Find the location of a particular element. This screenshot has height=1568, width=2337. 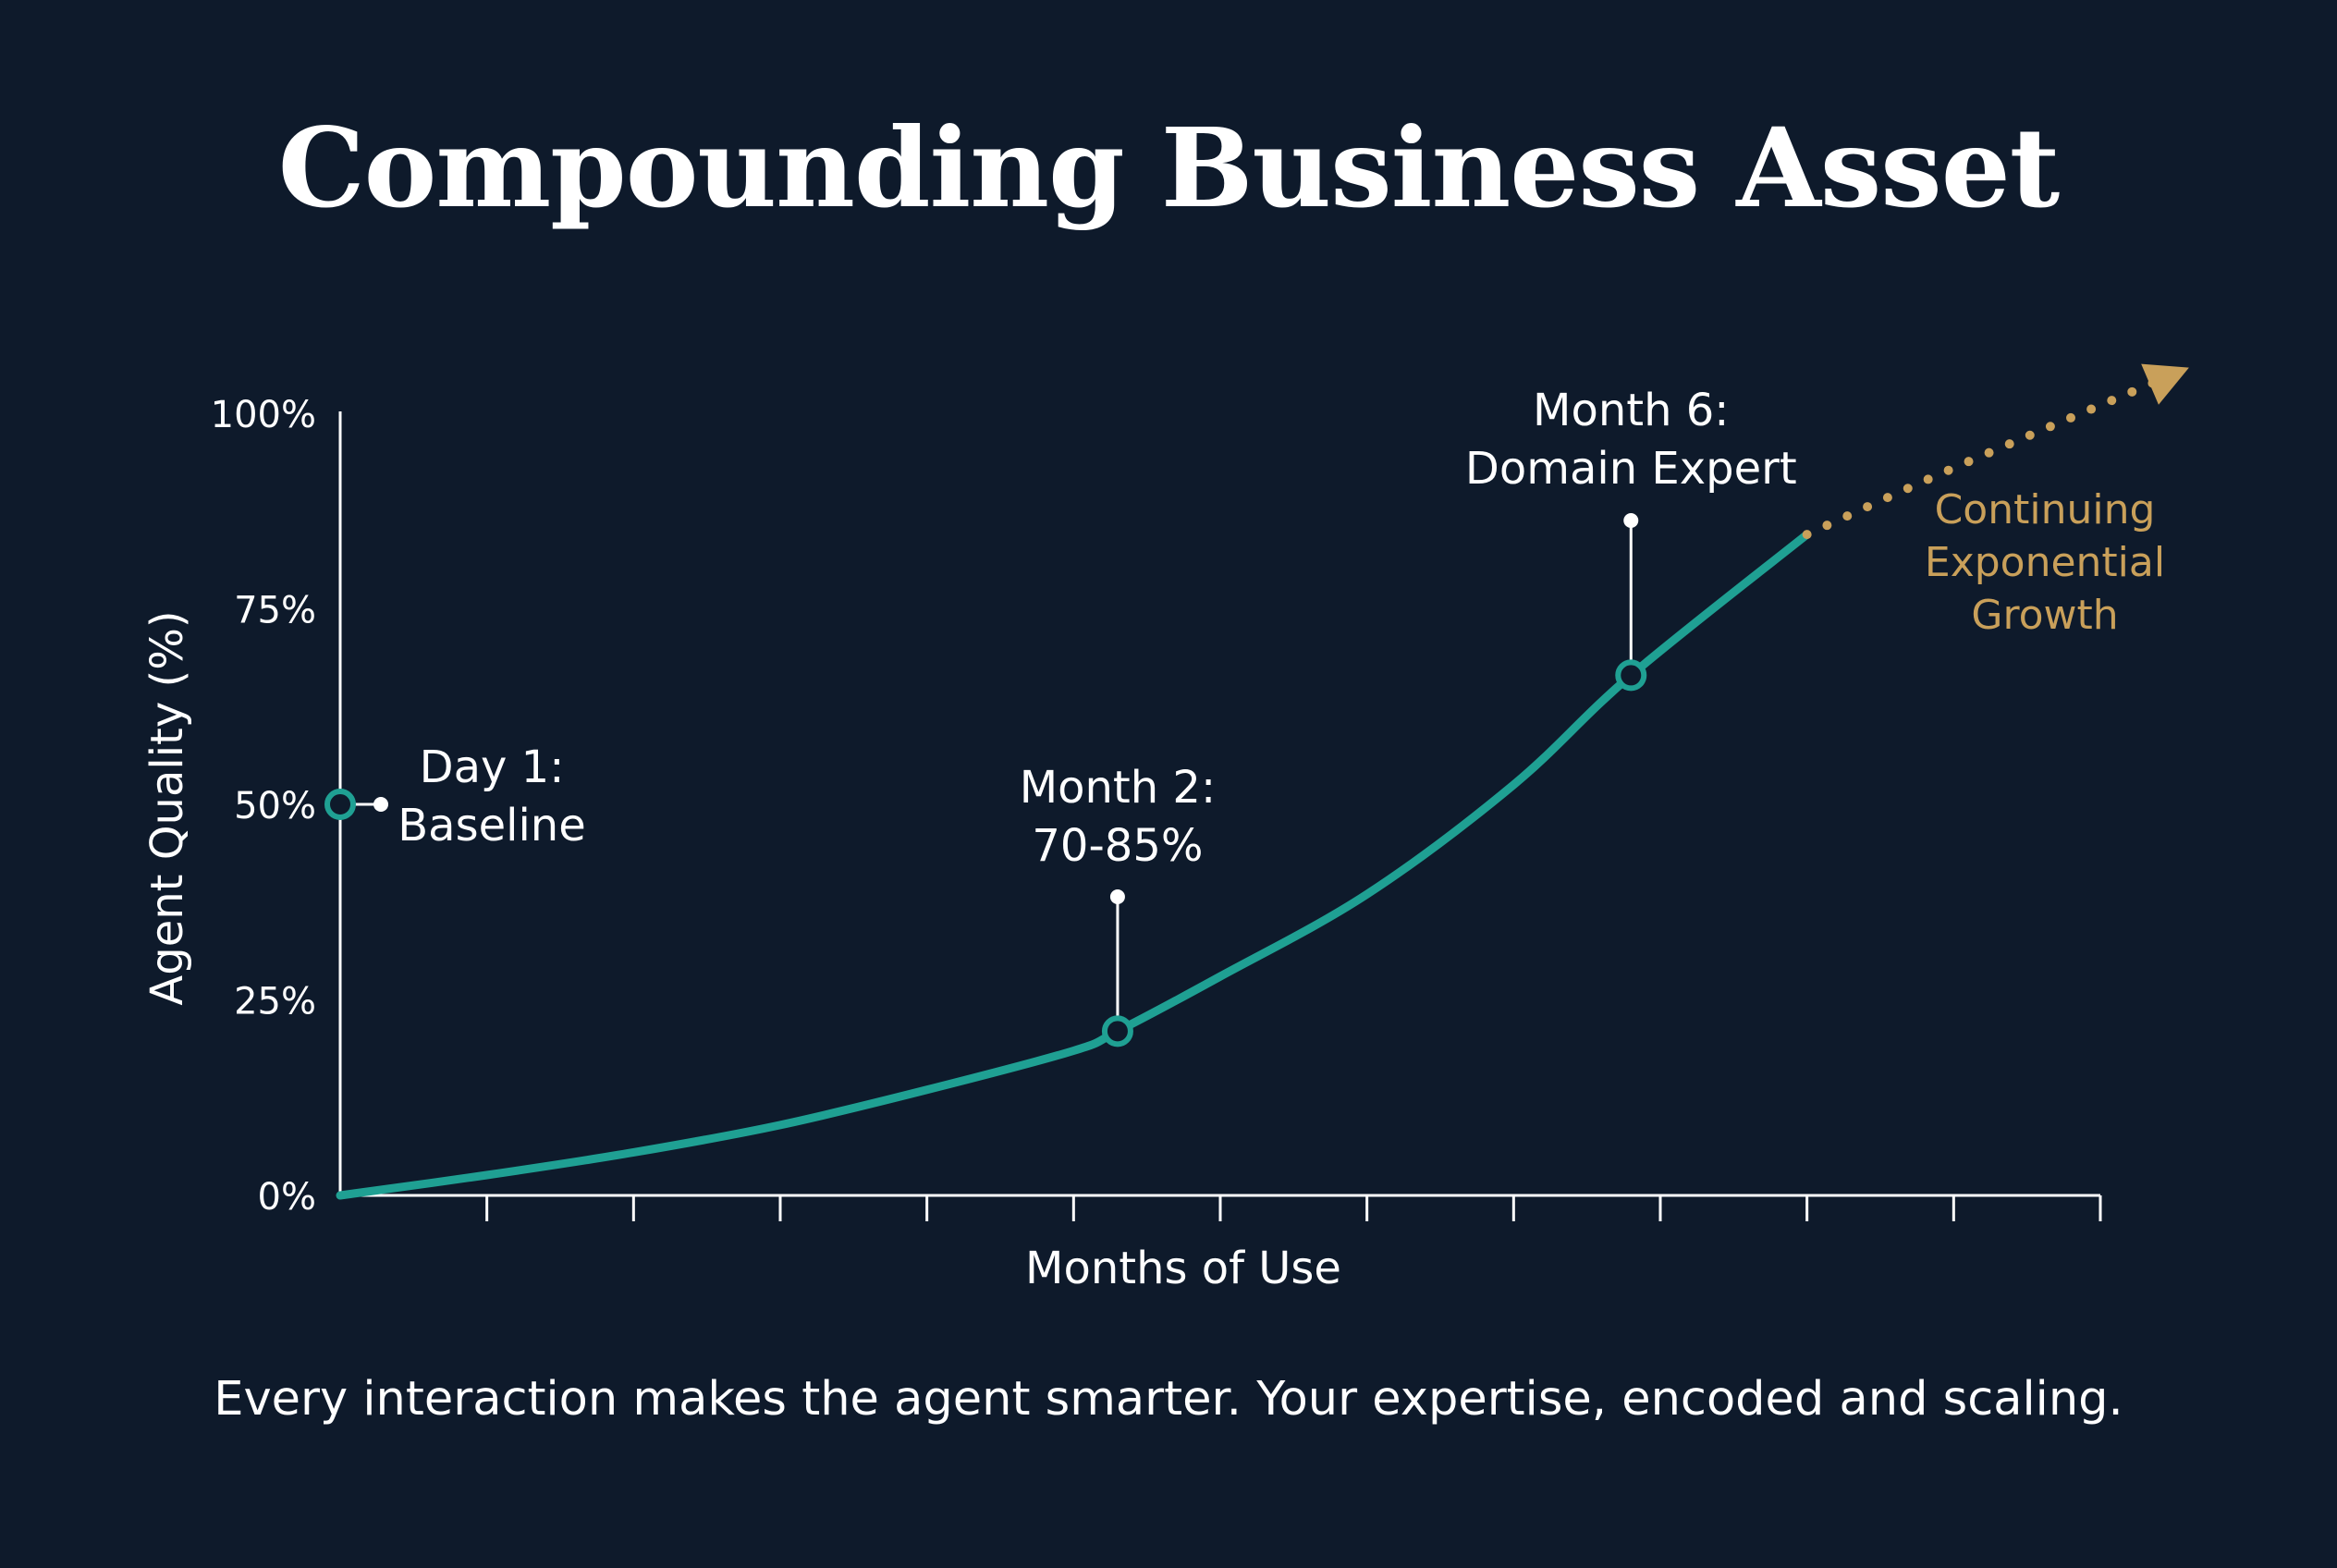

projection-label: Growth is located at coordinates (2044, 616).